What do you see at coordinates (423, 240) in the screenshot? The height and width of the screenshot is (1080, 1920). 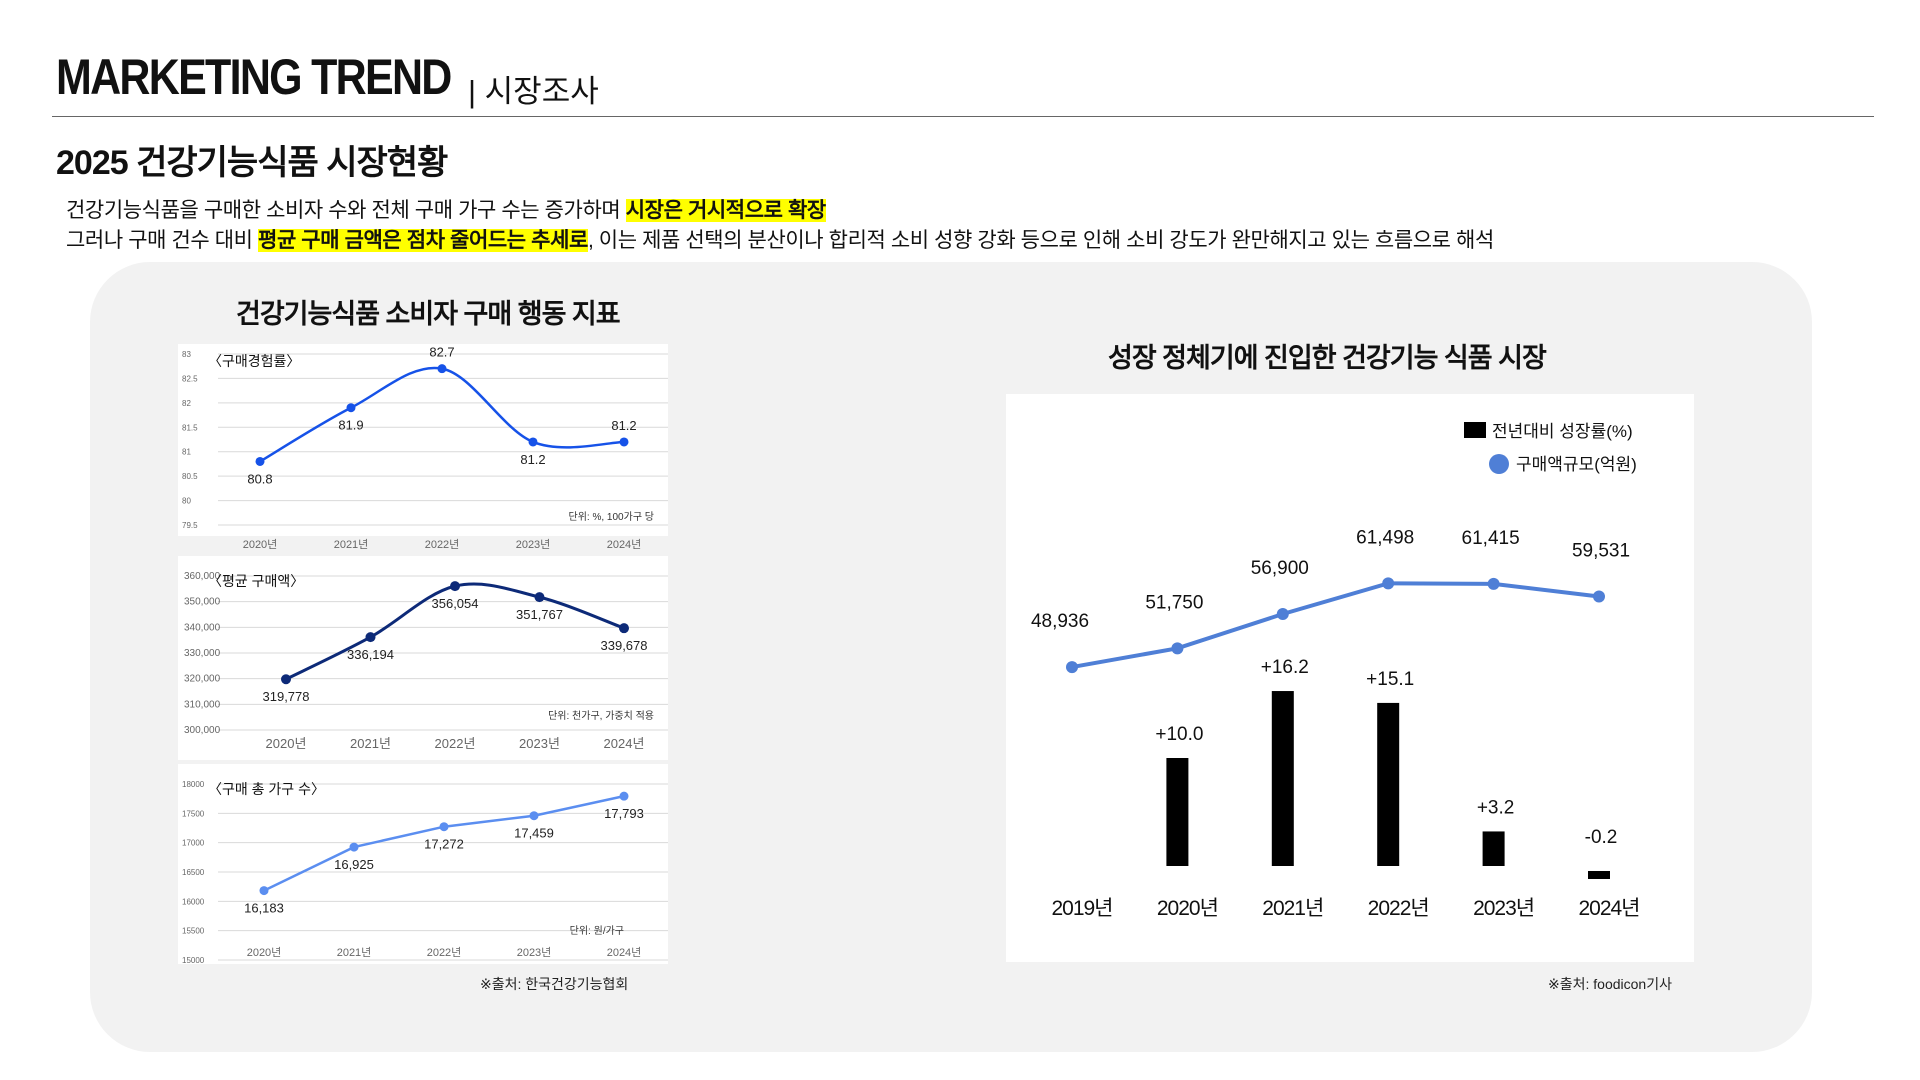 I see `summary-line-2-highlight: 평균 구매 금액은 점차 줄어드는 추세로` at bounding box center [423, 240].